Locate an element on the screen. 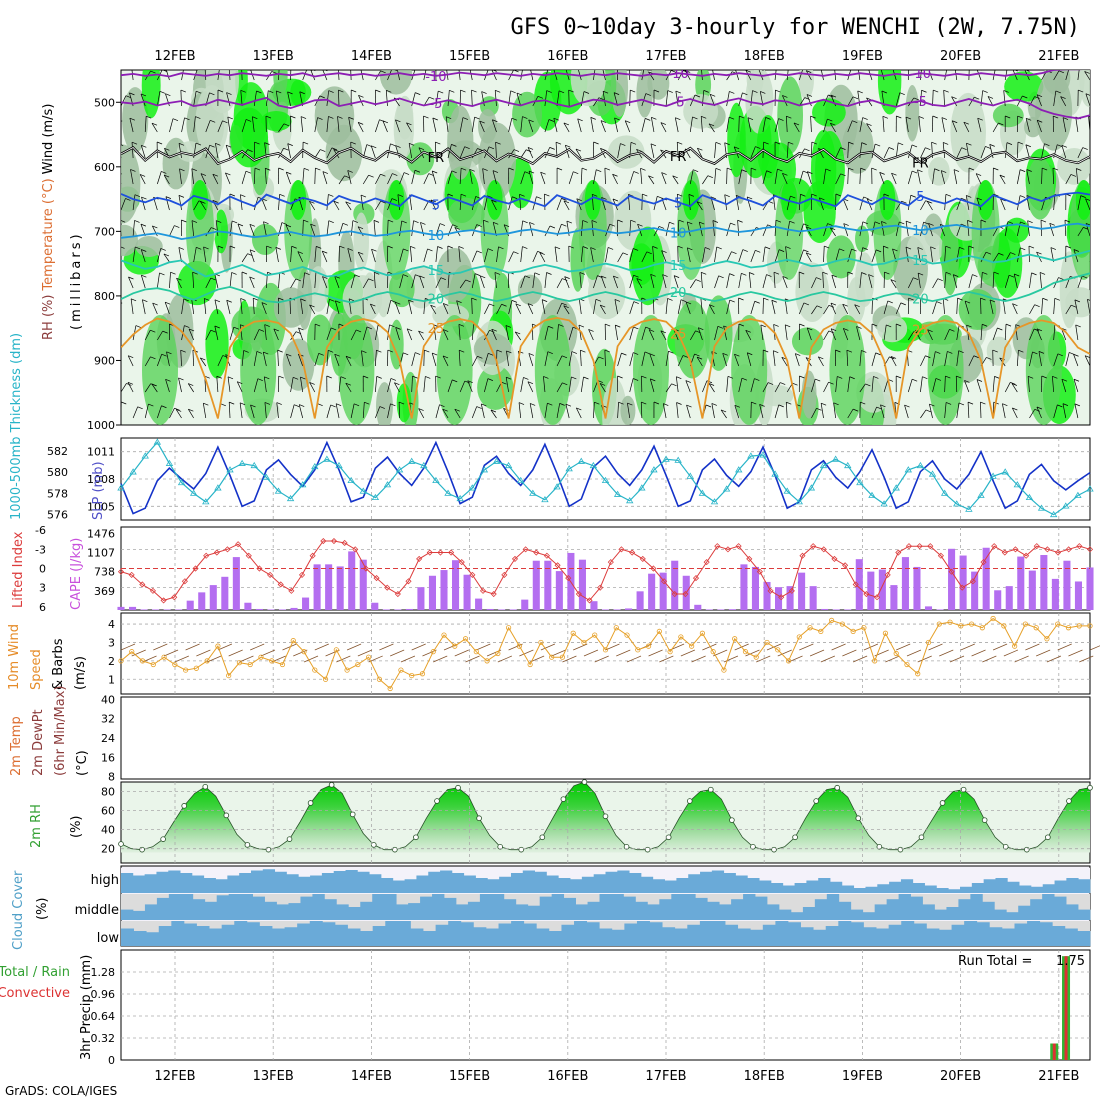 Image resolution: width=1100 pixels, height=1100 pixels. precip-tick: 0.96 is located at coordinates (103, 994).